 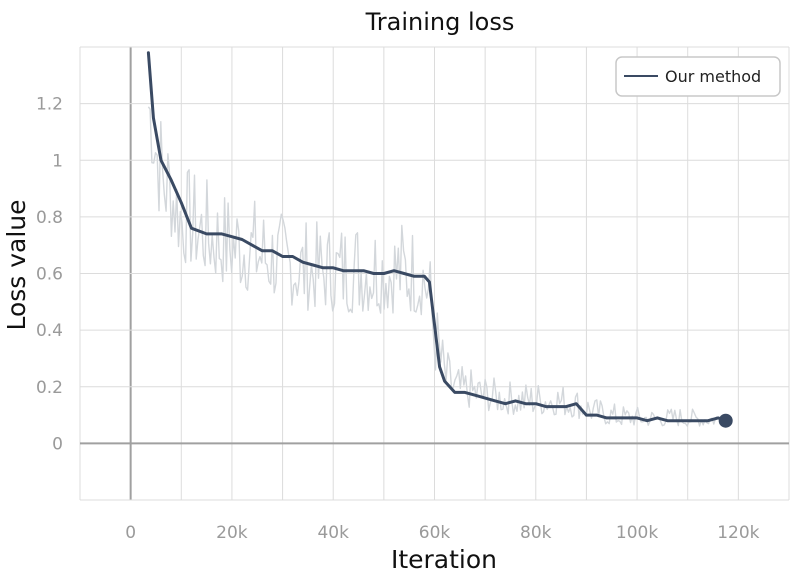 I want to click on chart-title: Training loss, so click(x=440, y=22).